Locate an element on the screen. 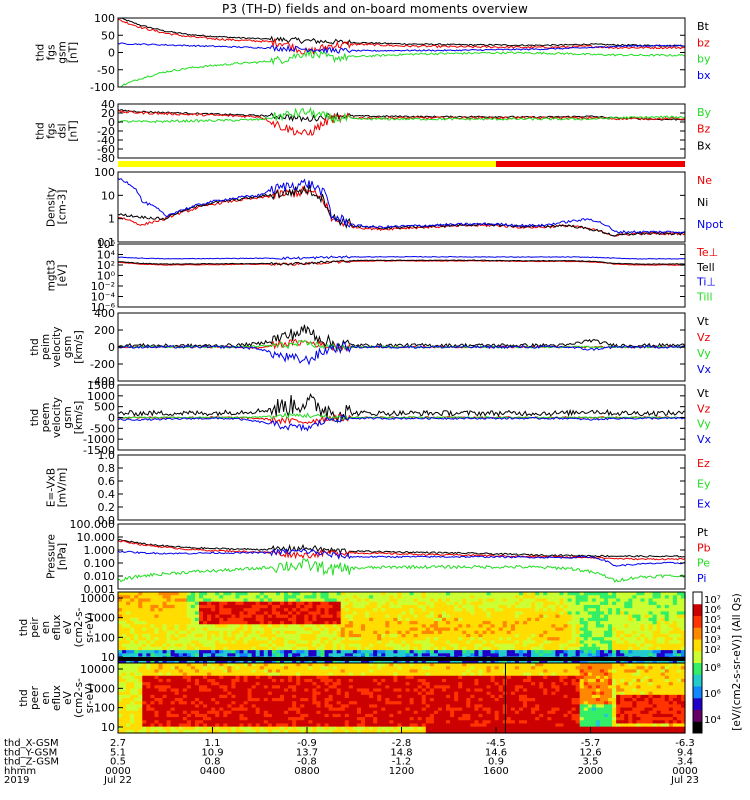  series-group is located at coordinates (401, 207).